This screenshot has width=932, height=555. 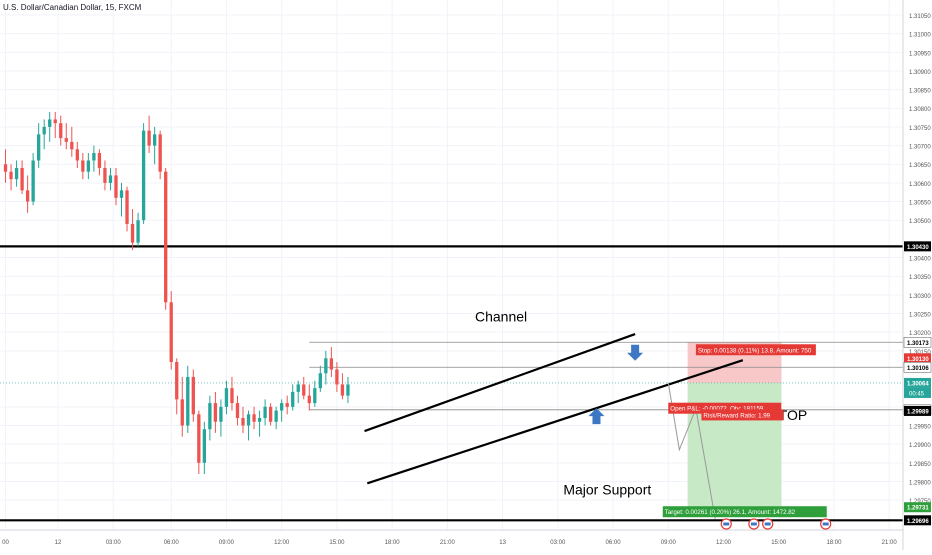 I want to click on price-axis-badge-text: 1.30130, so click(x=918, y=360).